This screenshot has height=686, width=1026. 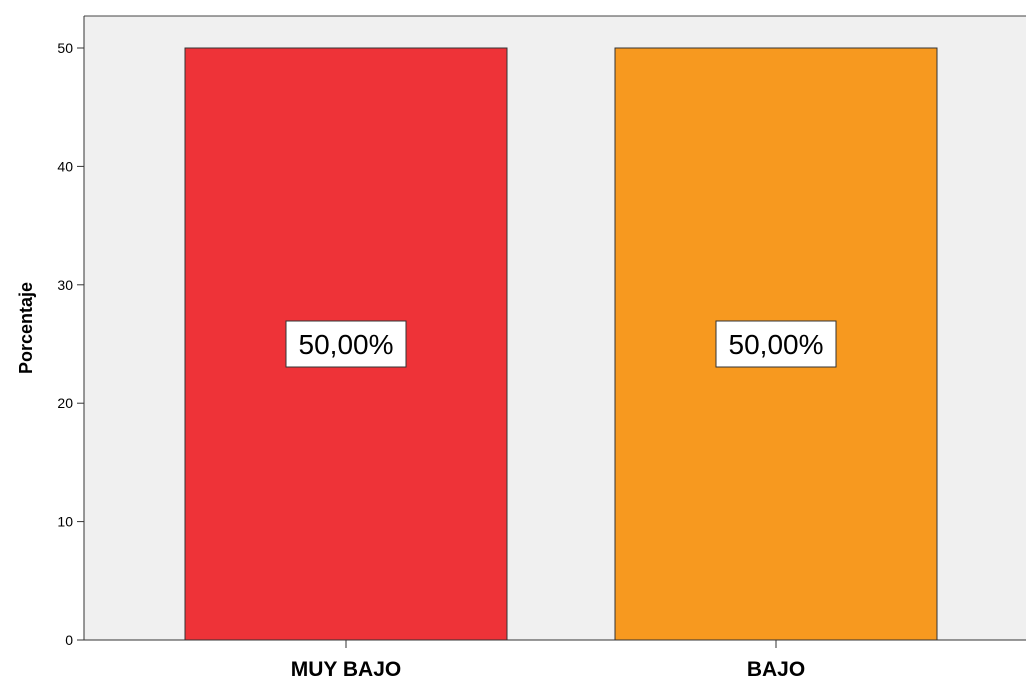 I want to click on y-tick-label: 50, so click(x=65, y=48).